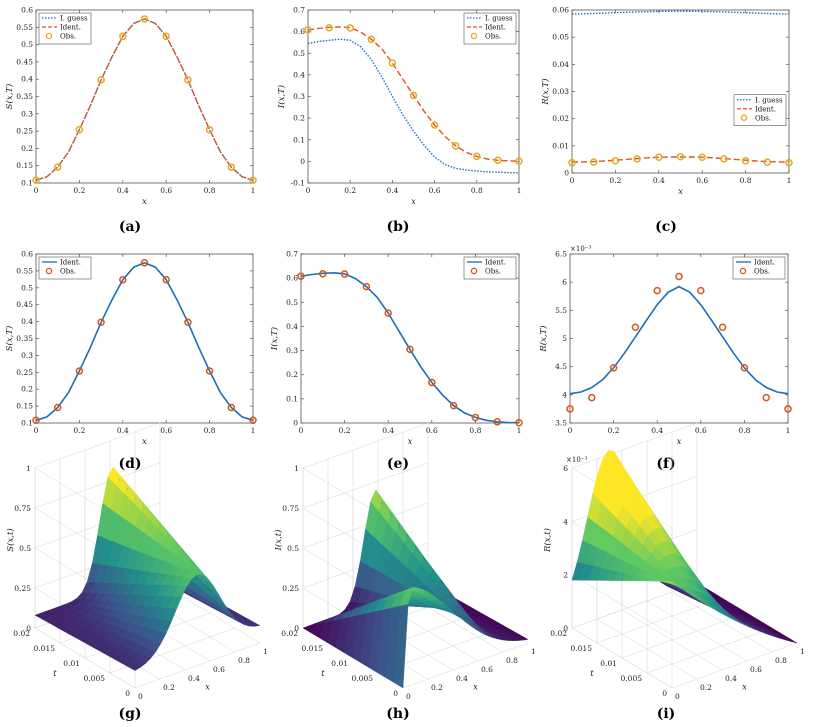 The image size is (816, 727). I want to click on y-tick-label: 4.5, so click(561, 366).